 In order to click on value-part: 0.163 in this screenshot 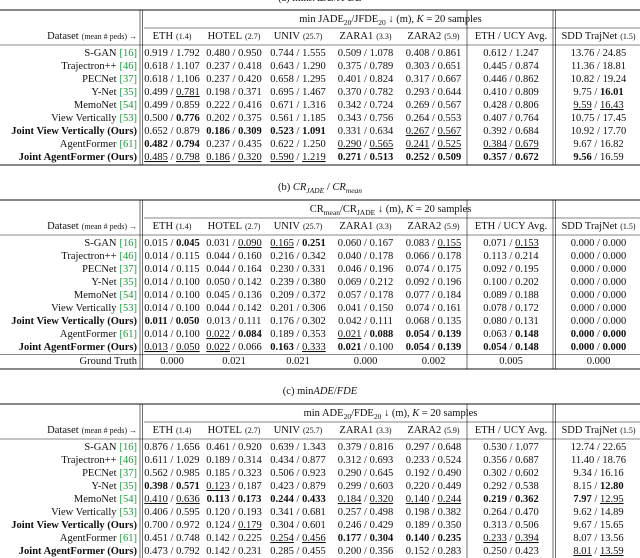, I will do `click(282, 347)`.